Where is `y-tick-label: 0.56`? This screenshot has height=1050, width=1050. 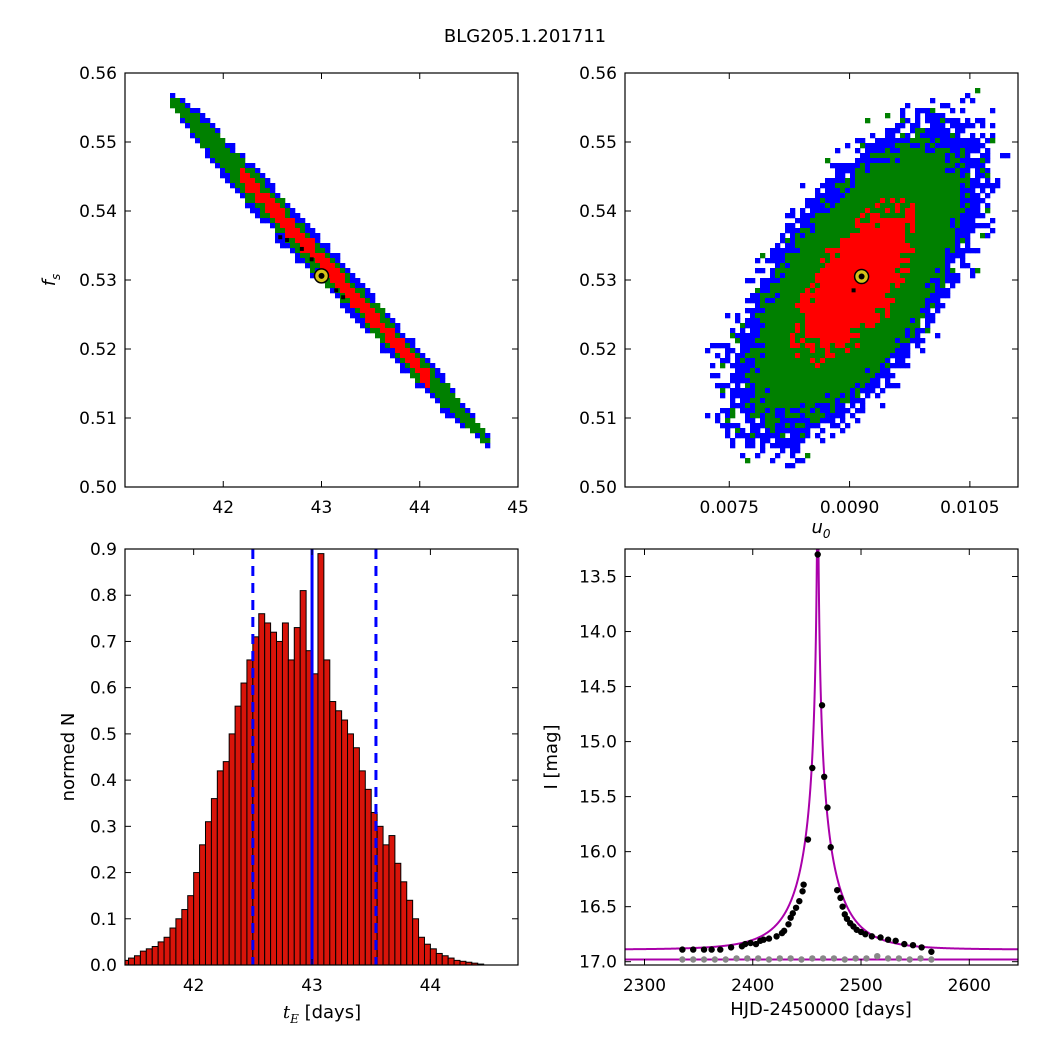 y-tick-label: 0.56 is located at coordinates (598, 74).